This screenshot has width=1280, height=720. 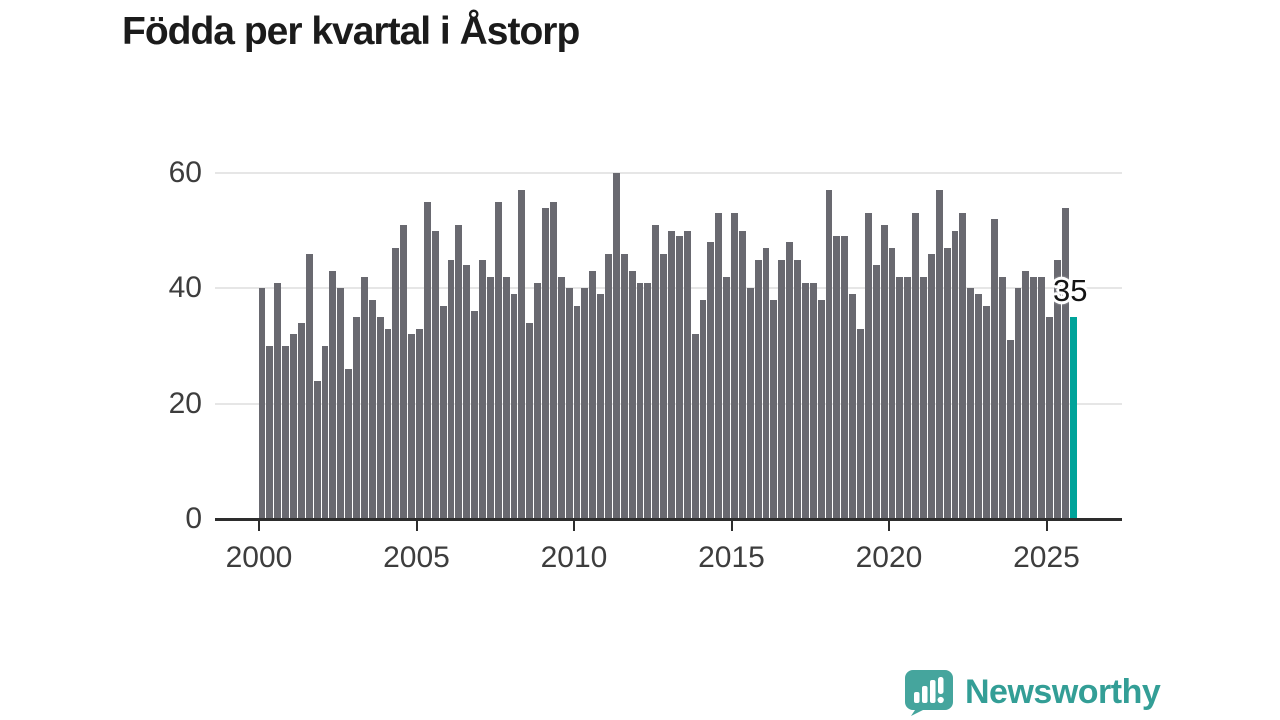 I want to click on gridline, so click(x=668, y=173).